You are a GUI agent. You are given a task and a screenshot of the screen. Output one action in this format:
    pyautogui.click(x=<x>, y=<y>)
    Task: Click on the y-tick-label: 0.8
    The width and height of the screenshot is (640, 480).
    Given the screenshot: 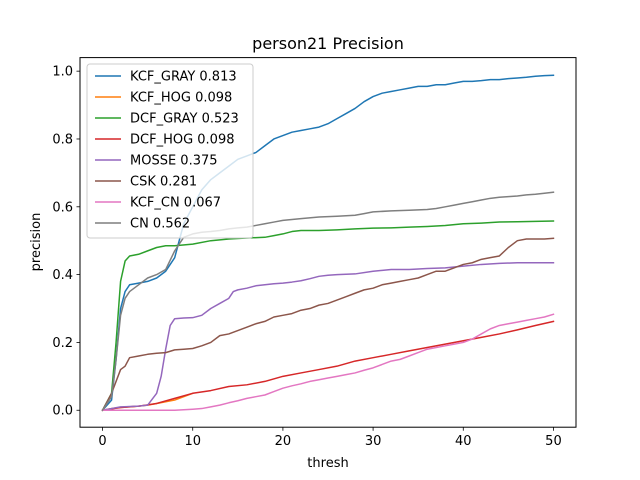 What is the action you would take?
    pyautogui.click(x=62, y=139)
    